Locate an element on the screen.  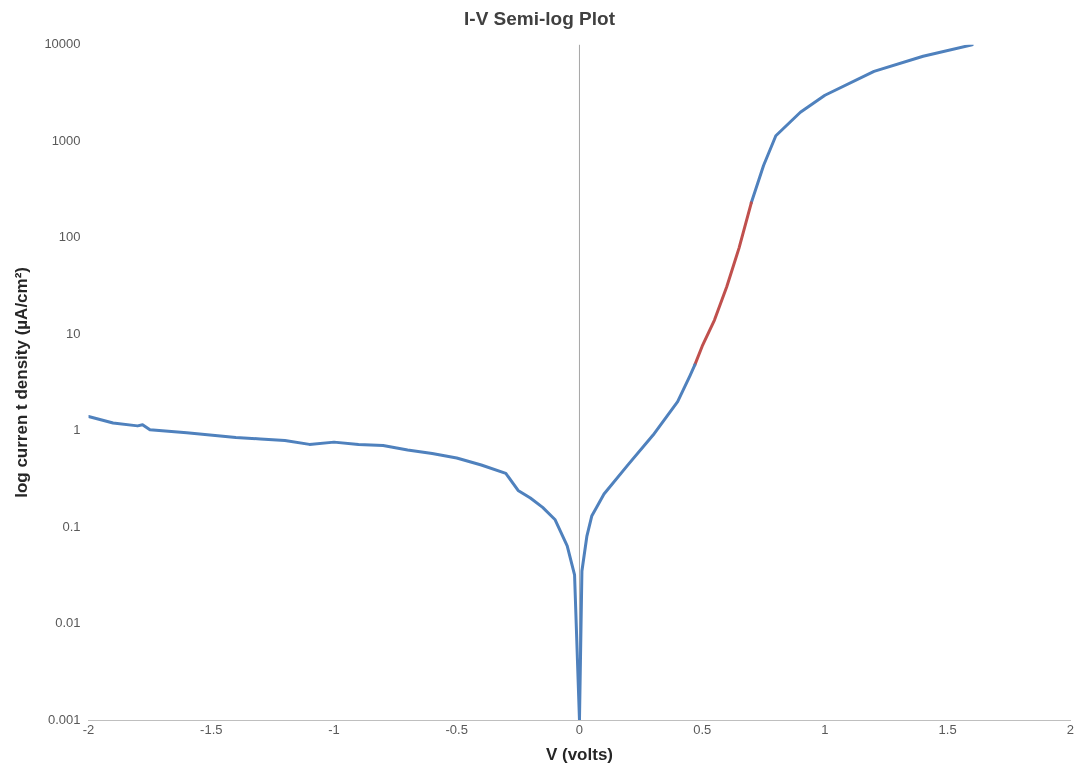
y-tick-label: 1000 is located at coordinates (66, 140).